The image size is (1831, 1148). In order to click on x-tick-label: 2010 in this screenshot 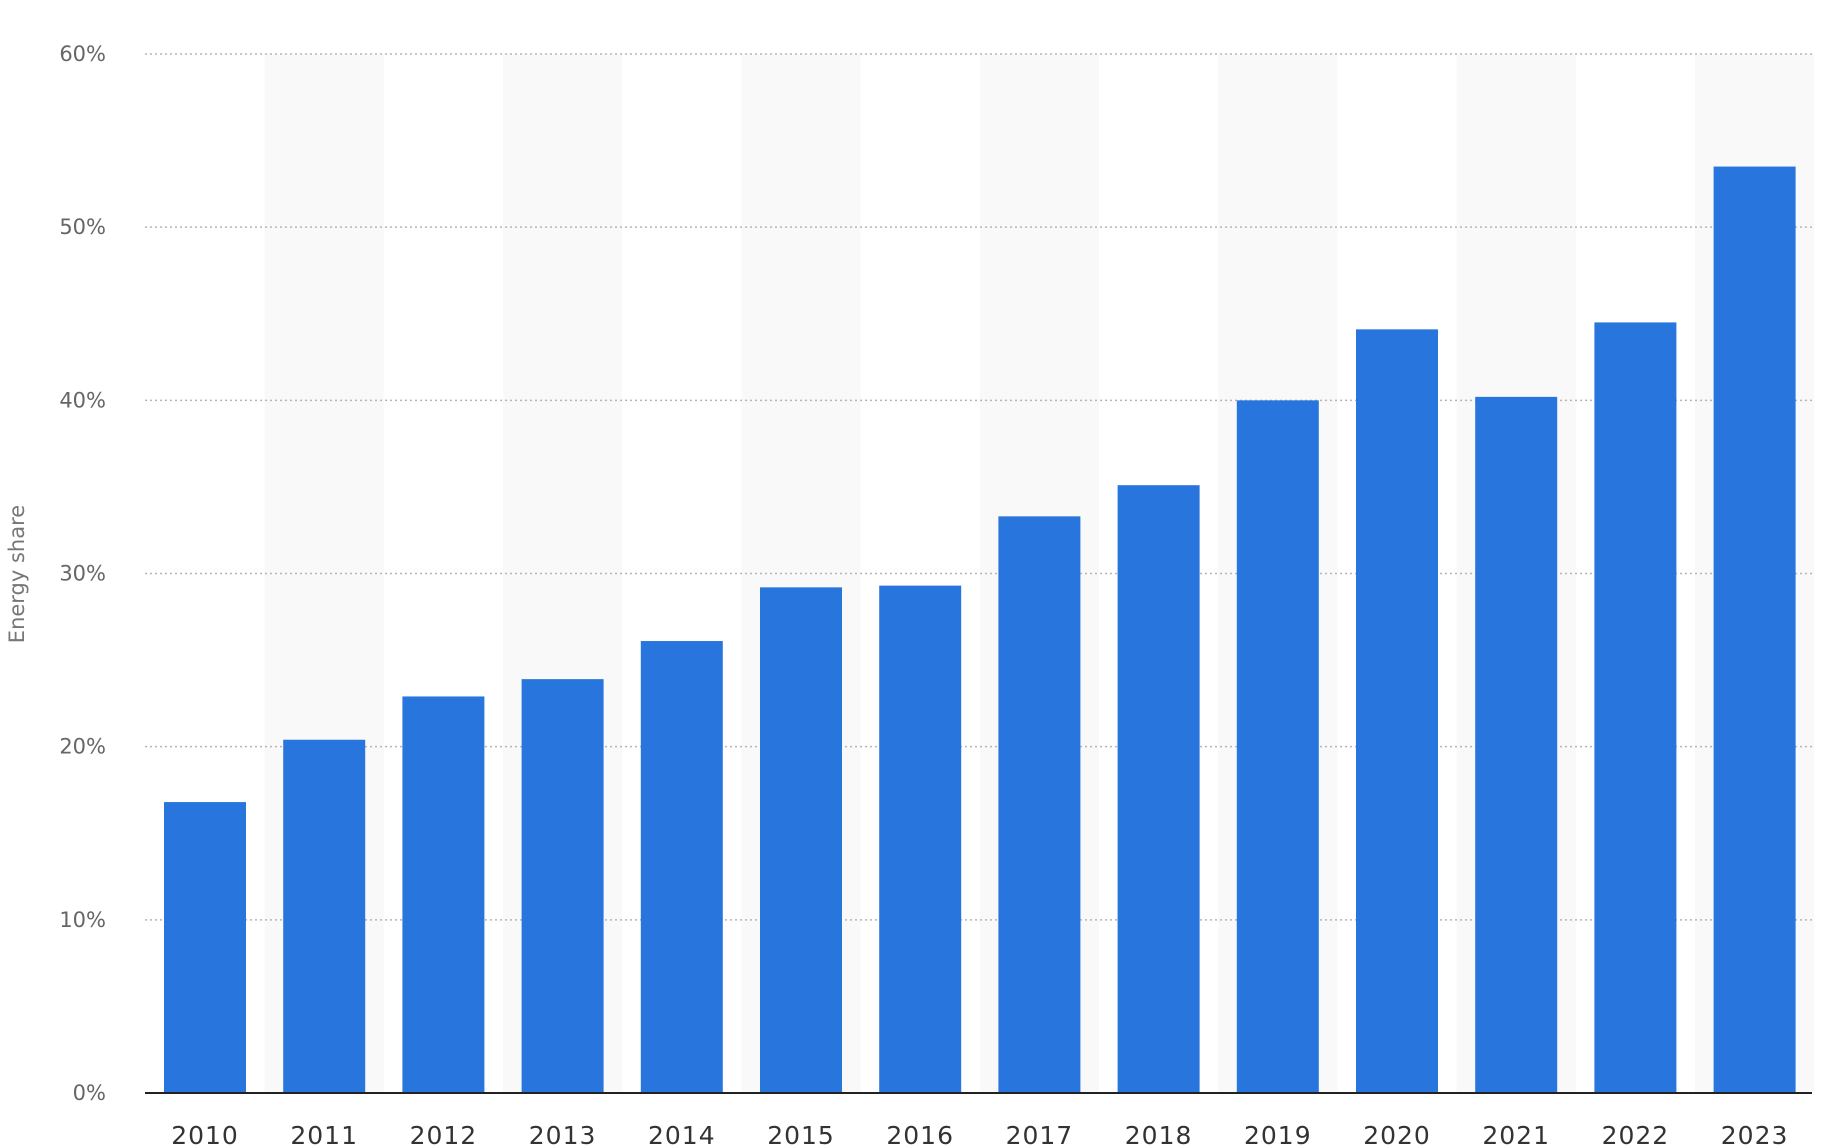, I will do `click(205, 1134)`.